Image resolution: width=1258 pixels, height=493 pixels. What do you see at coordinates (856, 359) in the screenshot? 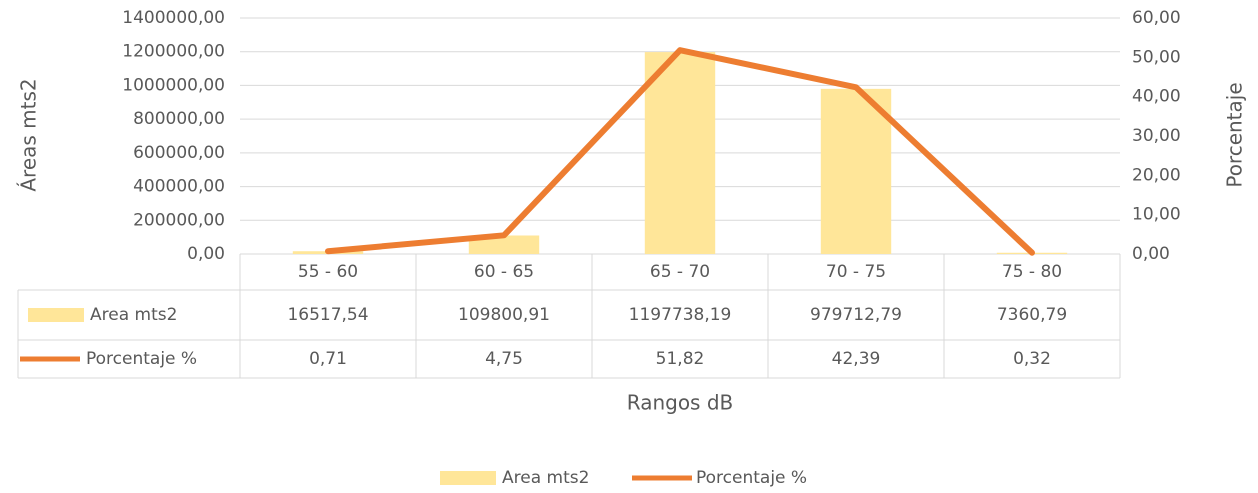
I see `table-value: 42,39` at bounding box center [856, 359].